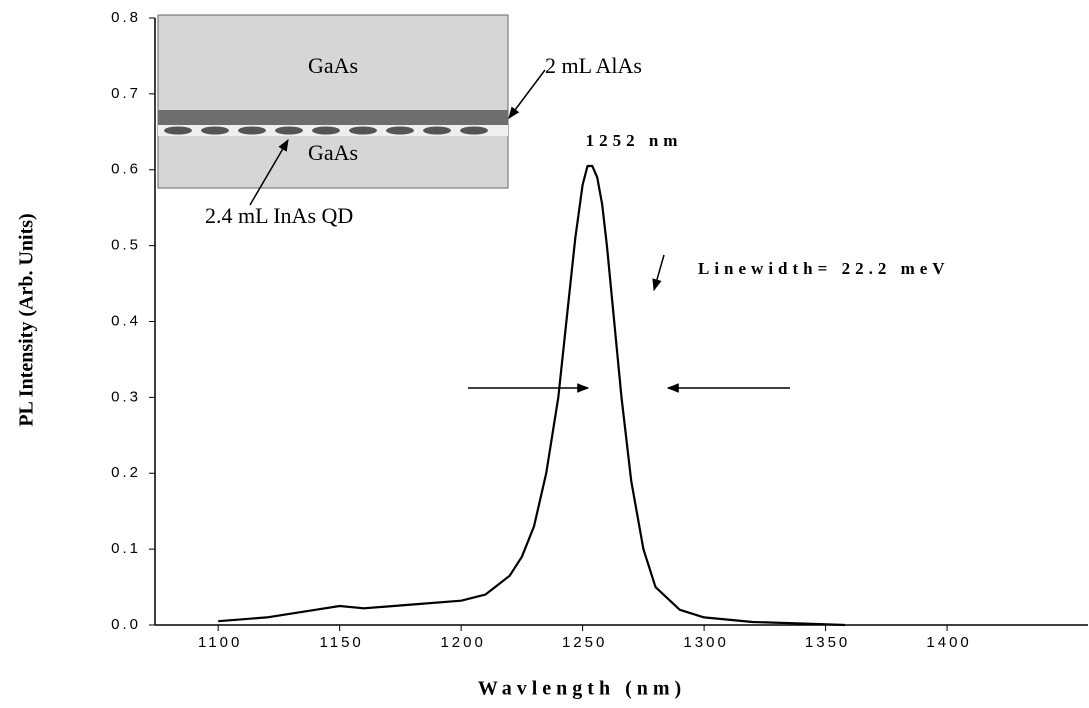  What do you see at coordinates (126, 472) in the screenshot?
I see `y-tick-label: 0.2` at bounding box center [126, 472].